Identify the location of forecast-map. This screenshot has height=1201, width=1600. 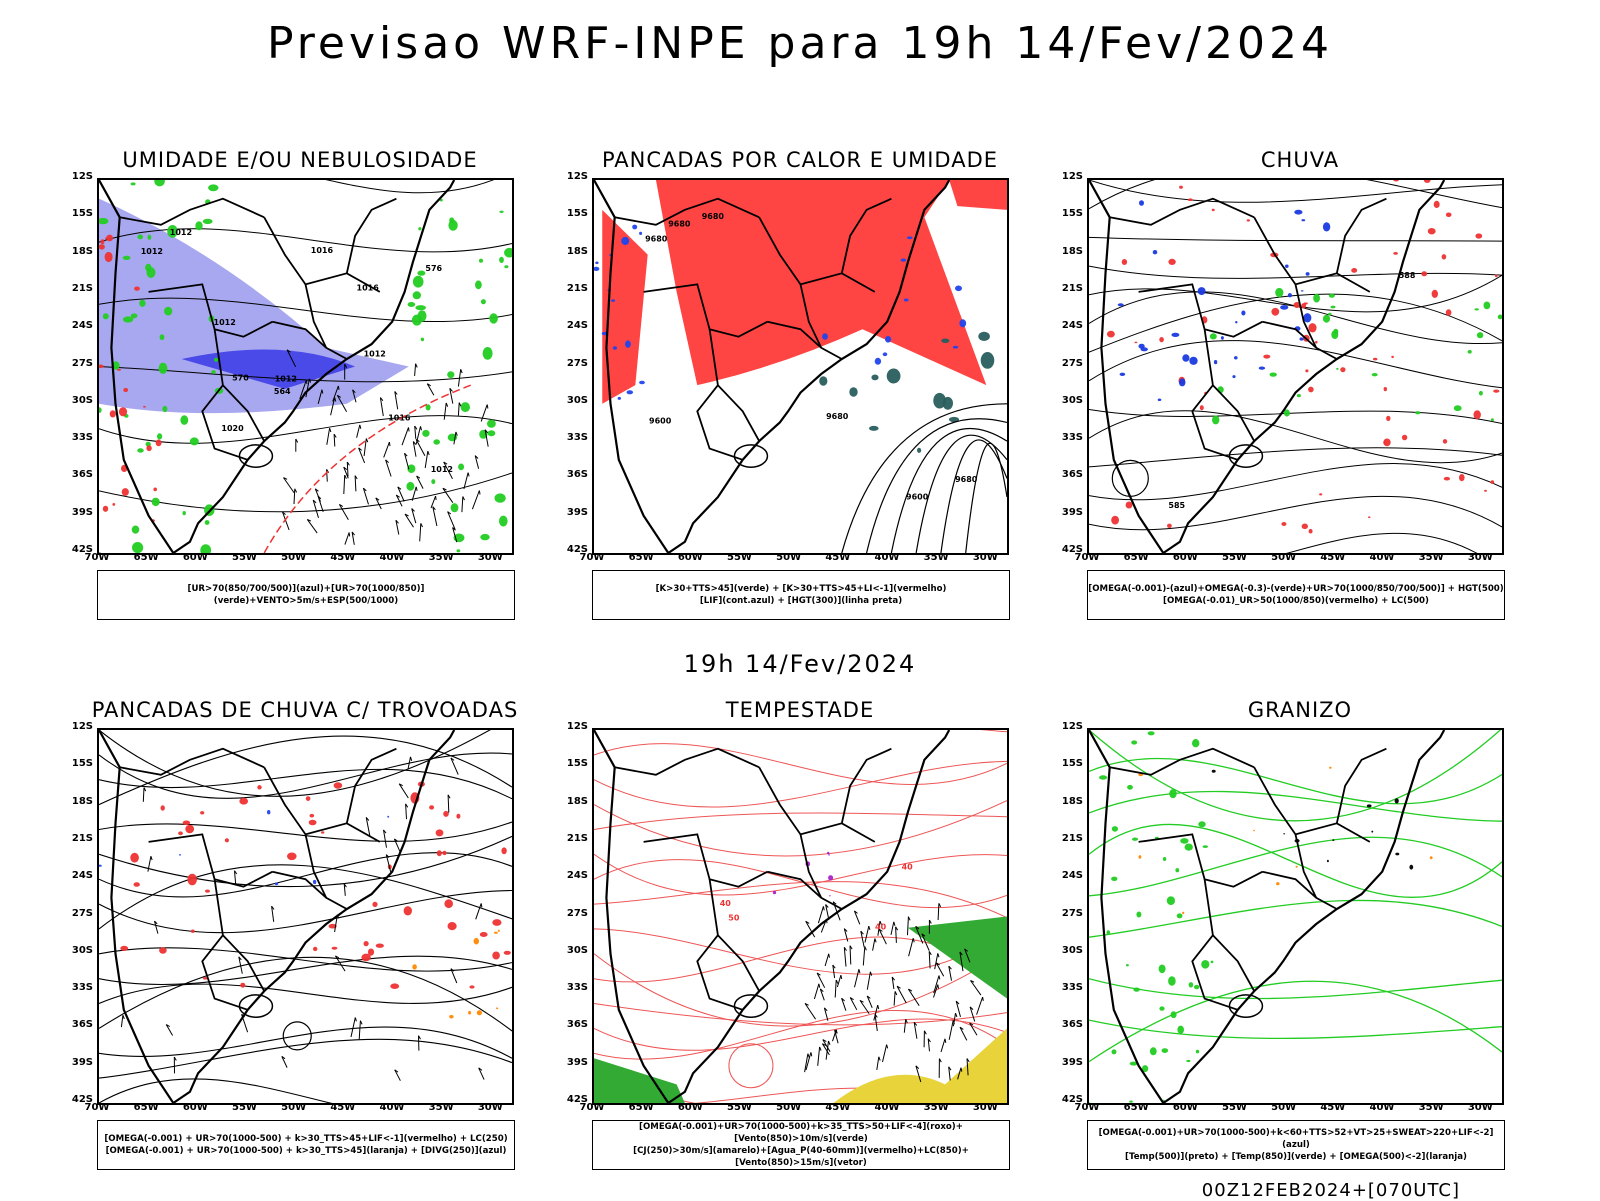
(305, 916).